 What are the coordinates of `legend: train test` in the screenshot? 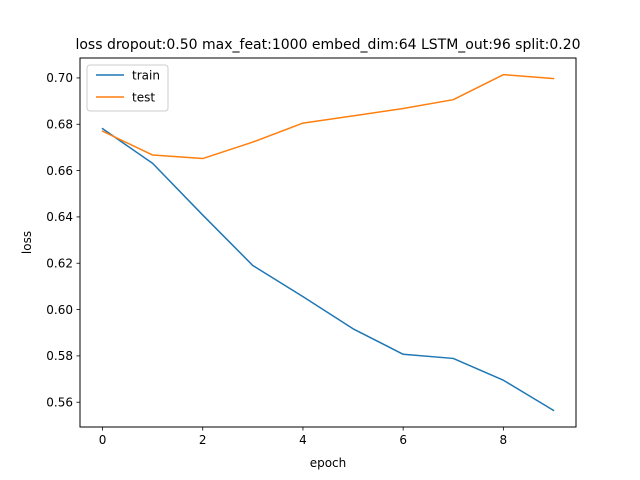 It's located at (127, 88).